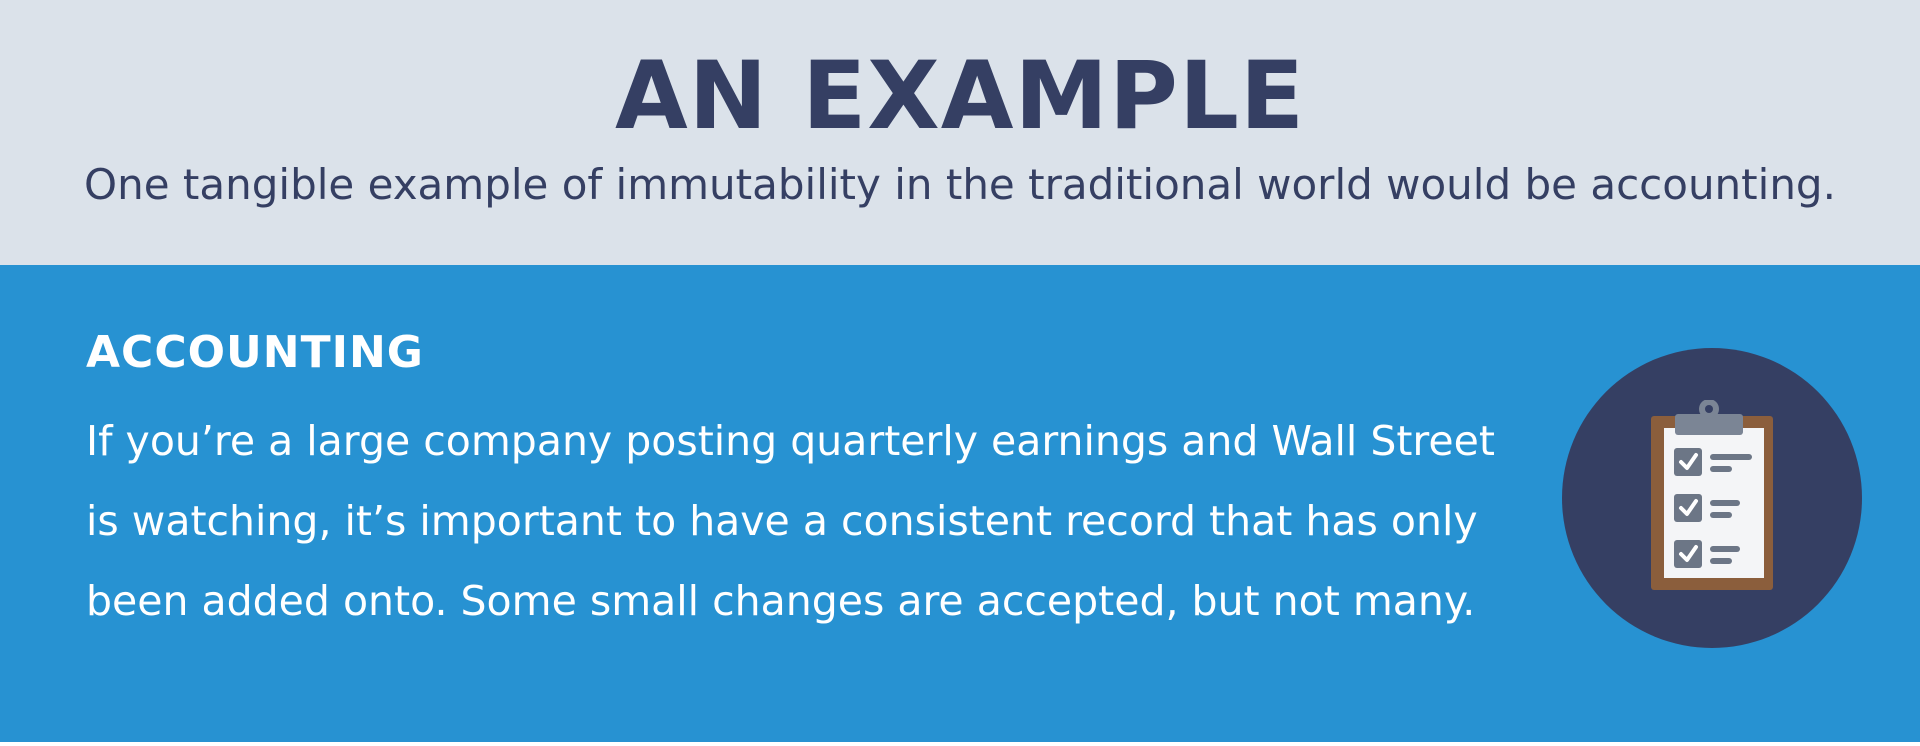 This screenshot has height=746, width=1920. Describe the element at coordinates (255, 352) in the screenshot. I see `section-heading: ACCOUNTING` at that location.